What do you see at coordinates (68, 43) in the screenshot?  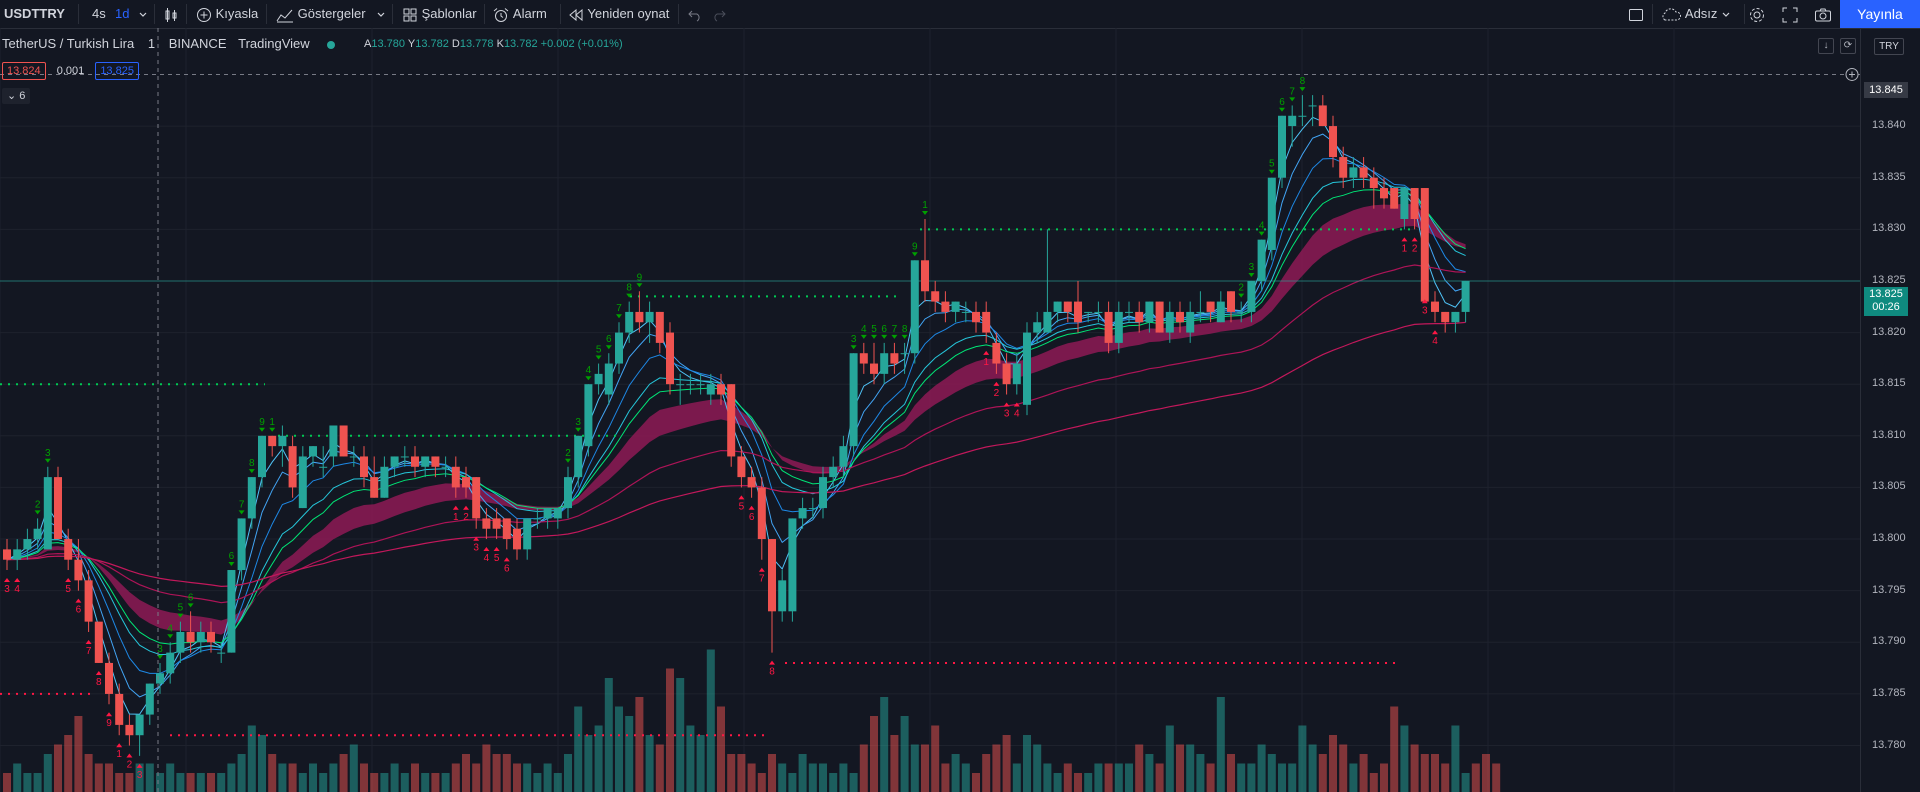 I see `legend-title: TetherUS / Turkish Lira` at bounding box center [68, 43].